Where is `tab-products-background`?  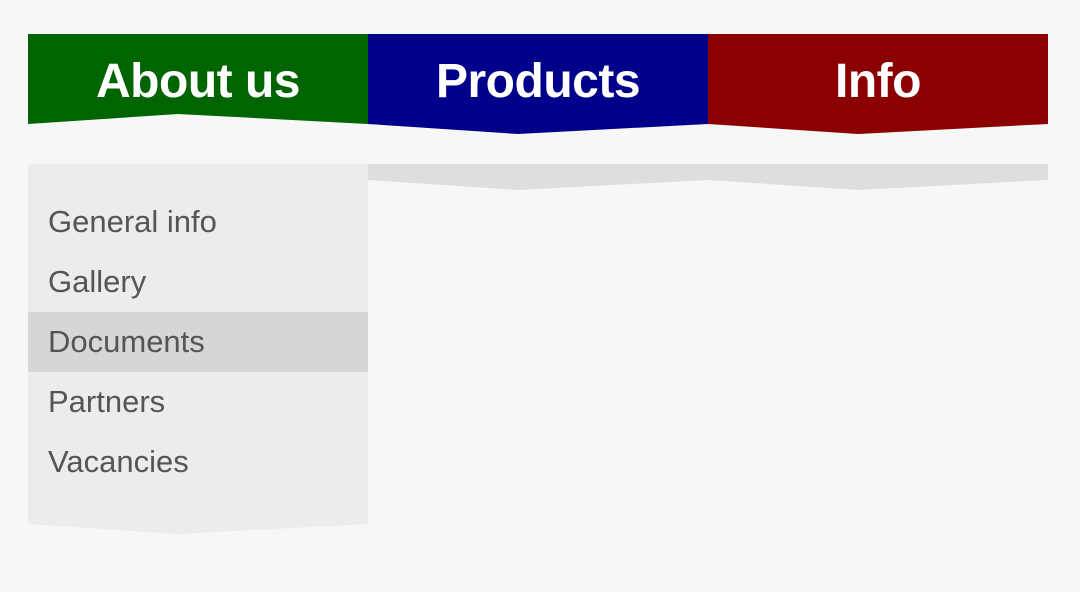
tab-products-background is located at coordinates (538, 84).